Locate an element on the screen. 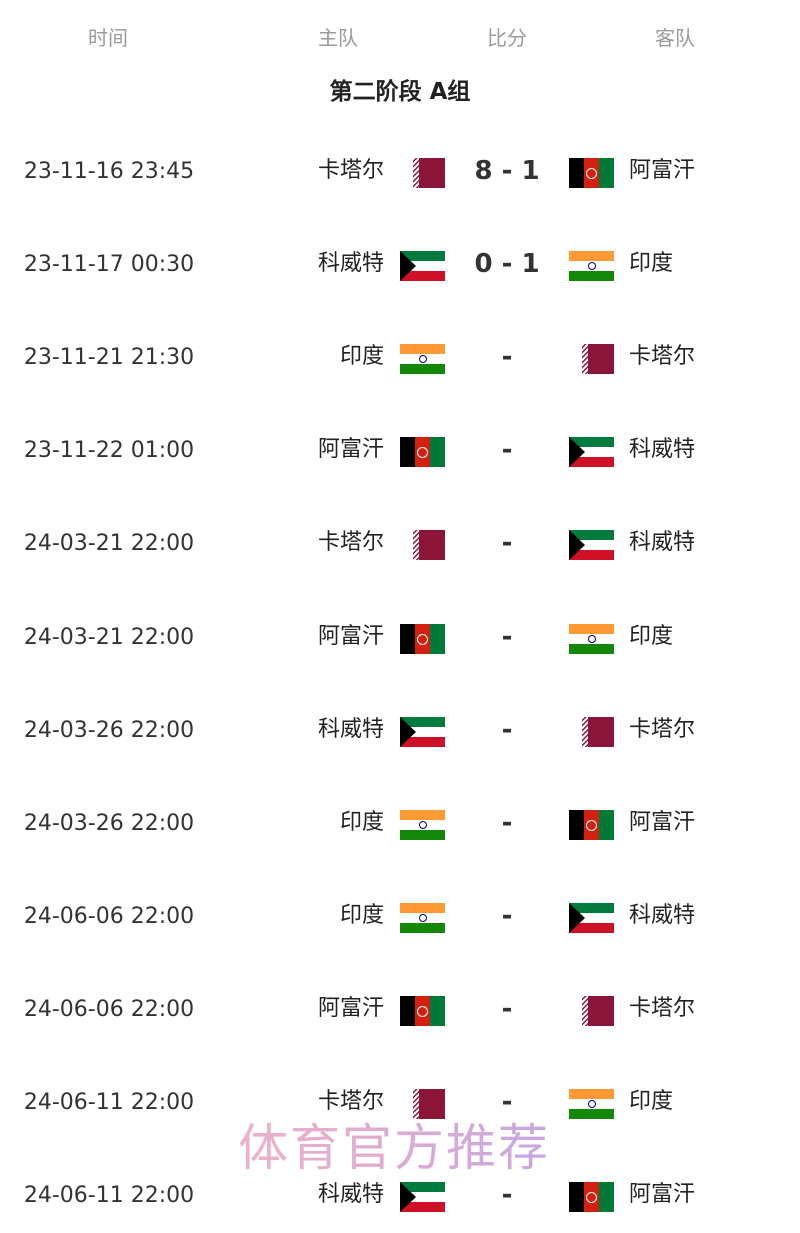 The height and width of the screenshot is (1233, 800). column-header-score: 比分 is located at coordinates (507, 38).